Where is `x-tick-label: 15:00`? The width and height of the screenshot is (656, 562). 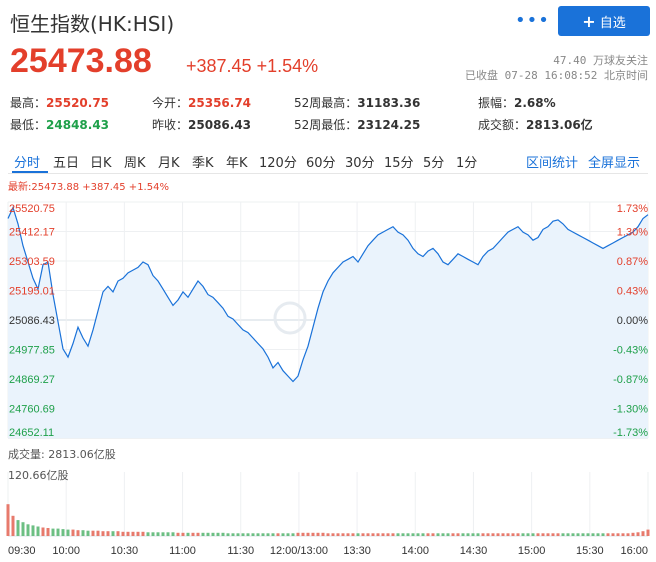 x-tick-label: 15:00 is located at coordinates (532, 551).